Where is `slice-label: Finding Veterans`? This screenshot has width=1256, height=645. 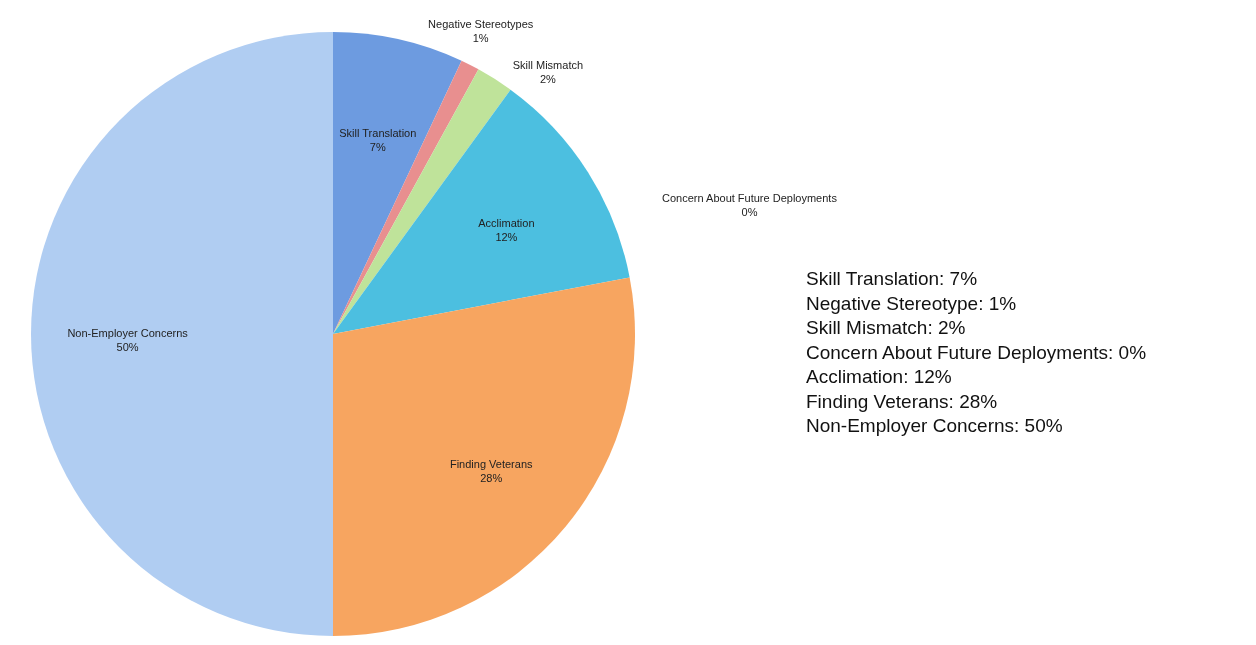
slice-label: Finding Veterans is located at coordinates (491, 463).